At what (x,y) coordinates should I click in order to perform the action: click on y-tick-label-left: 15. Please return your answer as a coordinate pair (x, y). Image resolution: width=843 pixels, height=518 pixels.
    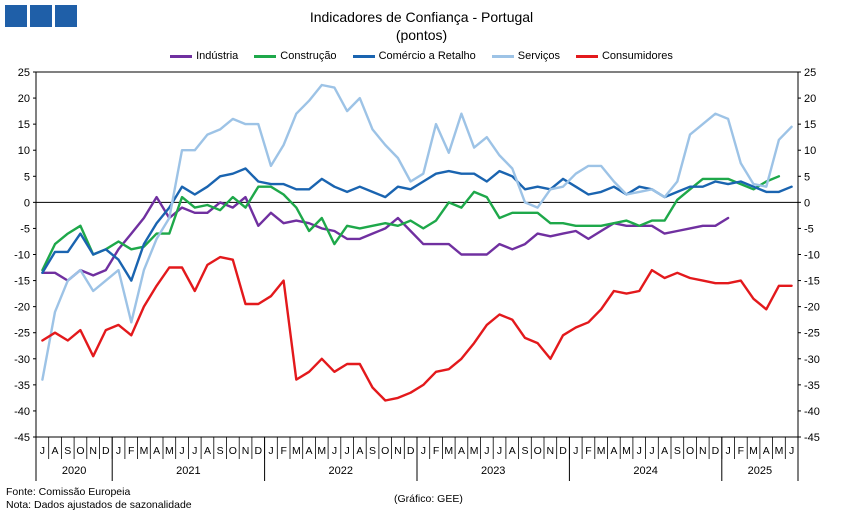
    Looking at the image, I should click on (24, 125).